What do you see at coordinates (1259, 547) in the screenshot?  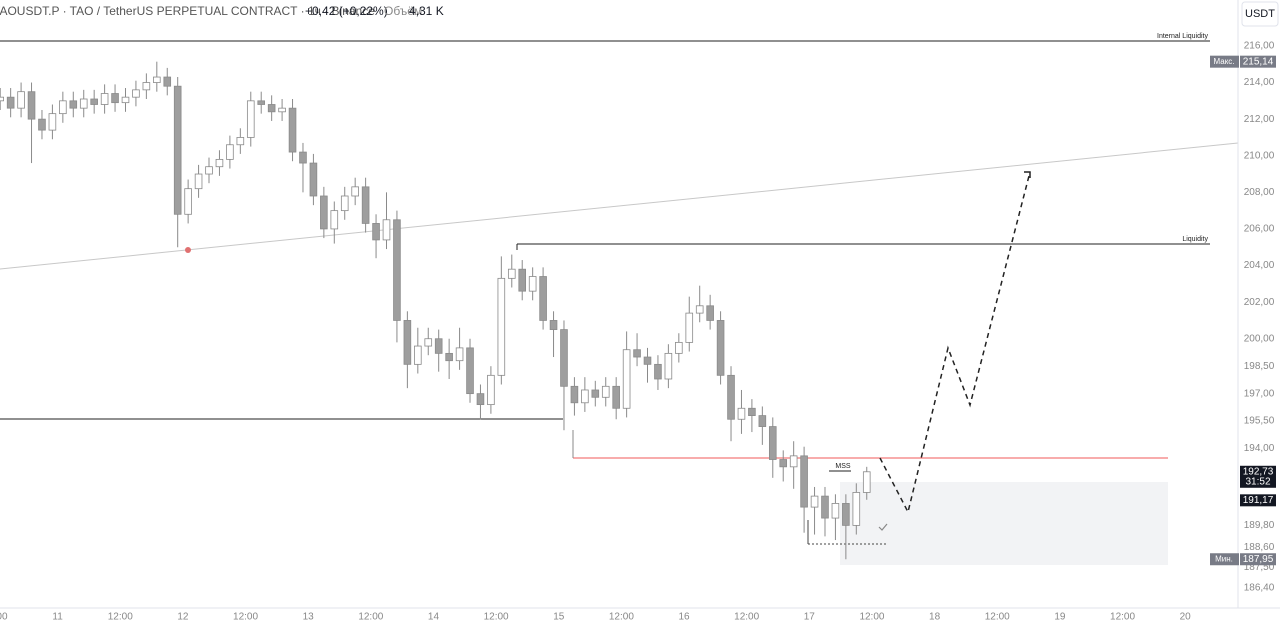 I see `y-tick-label: 188,60` at bounding box center [1259, 547].